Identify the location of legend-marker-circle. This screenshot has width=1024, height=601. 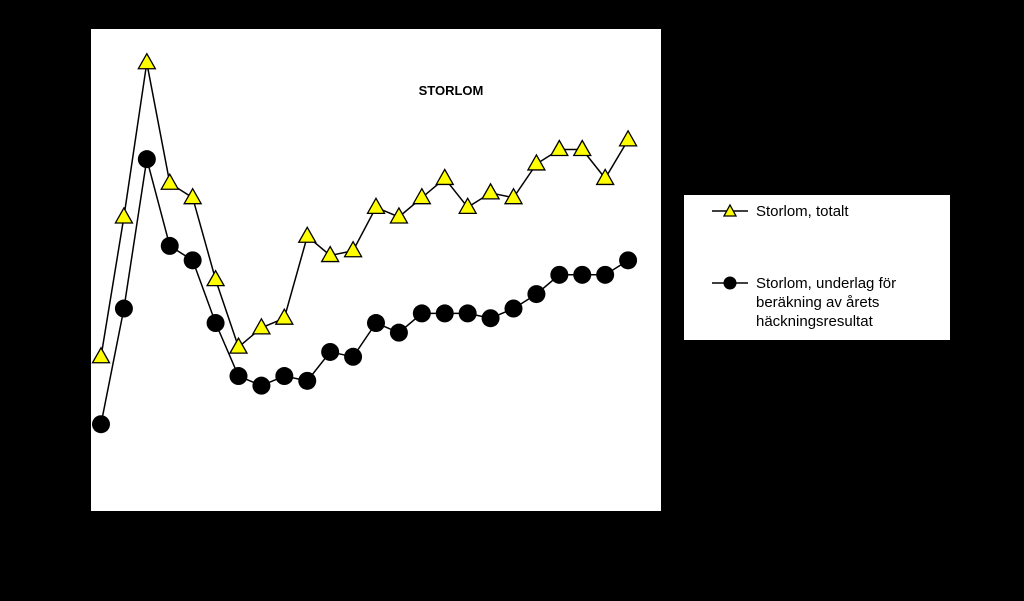
(730, 283).